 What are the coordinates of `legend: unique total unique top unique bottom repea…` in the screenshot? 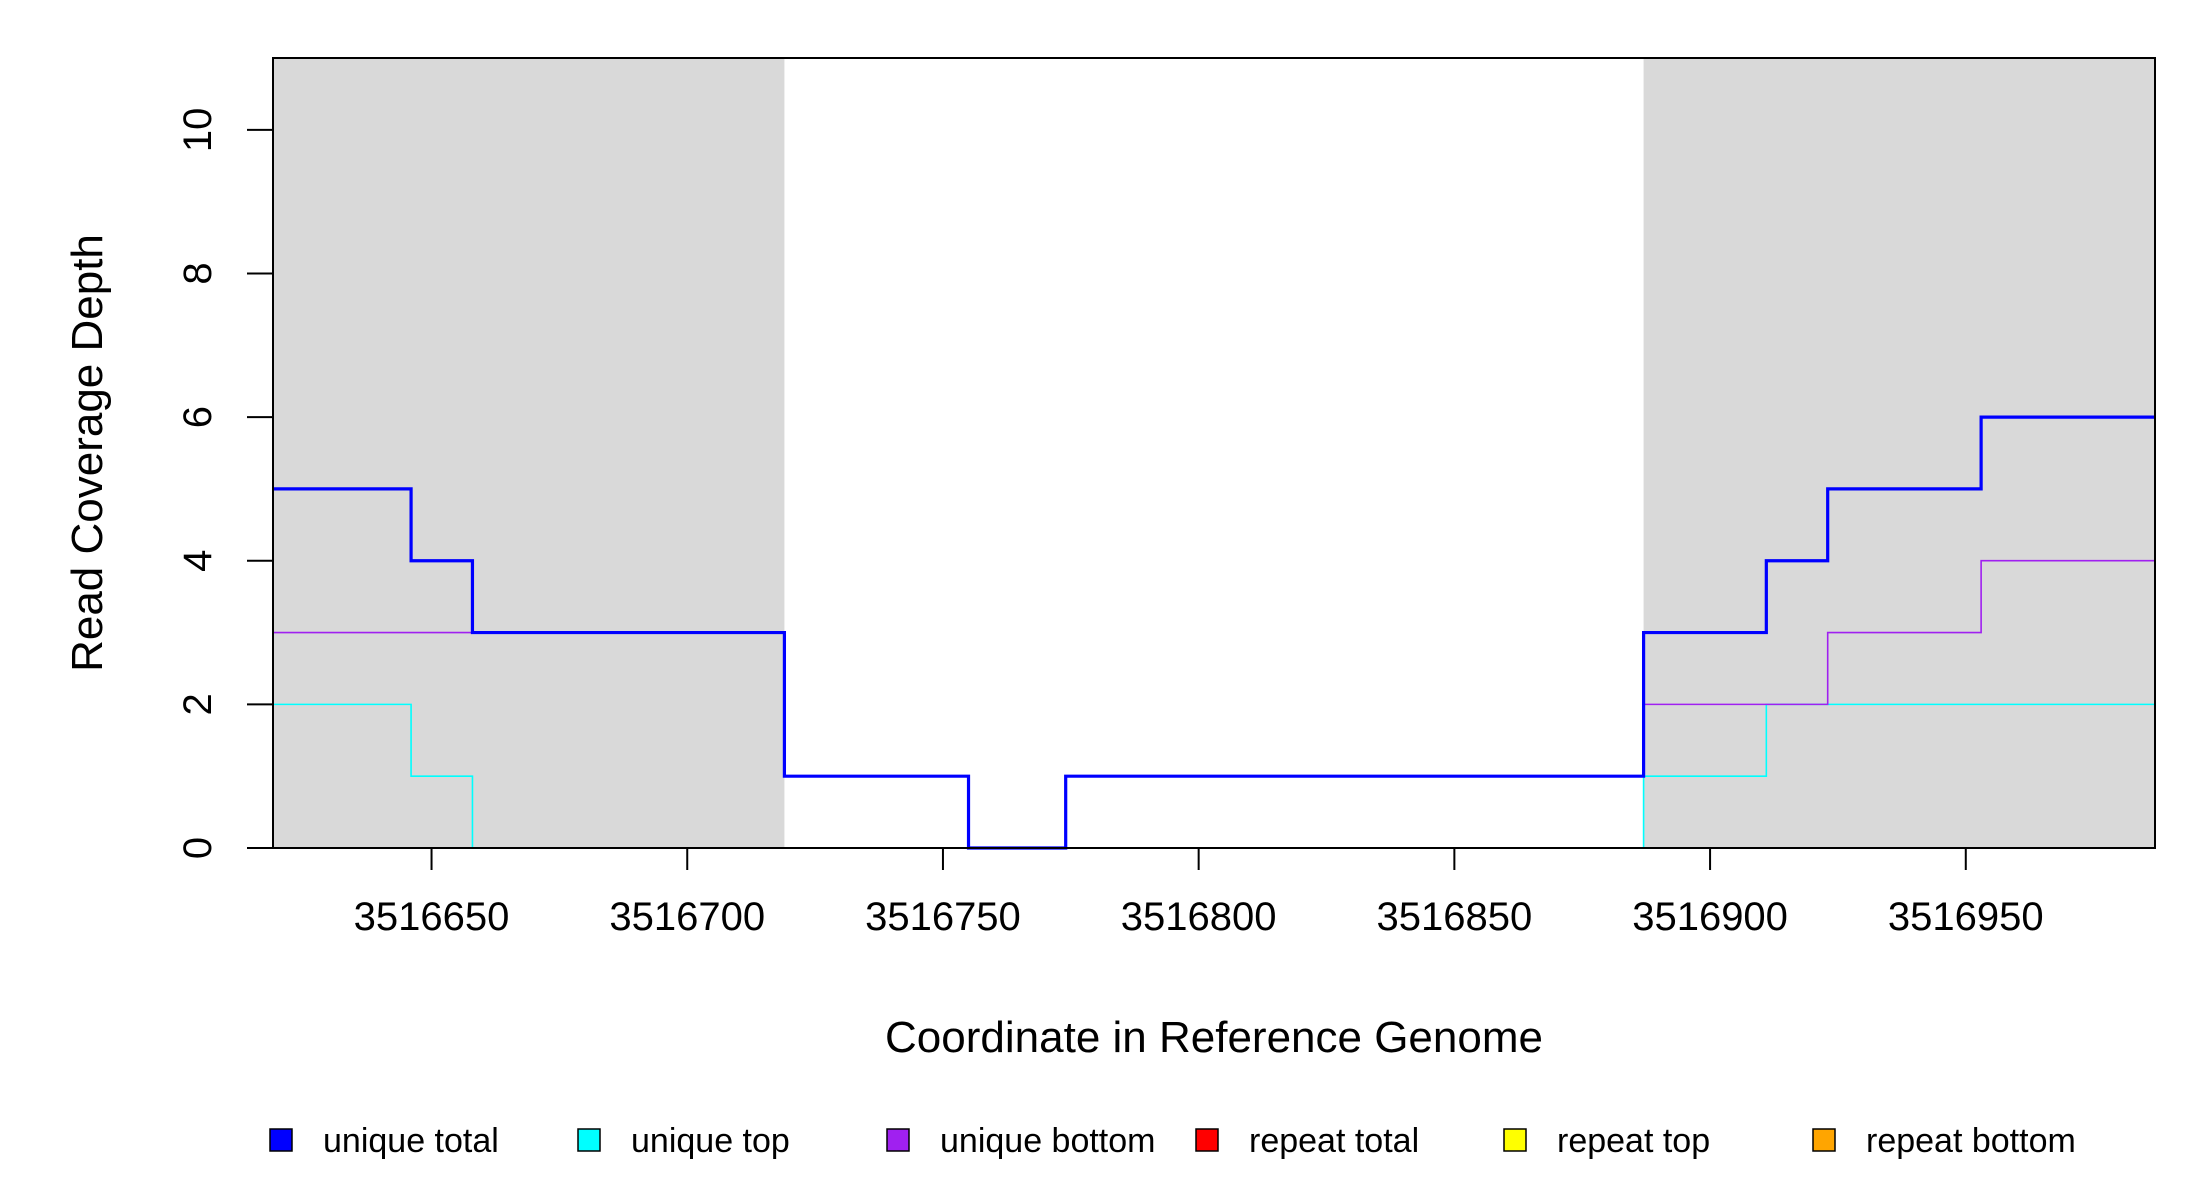 It's located at (1172, 1141).